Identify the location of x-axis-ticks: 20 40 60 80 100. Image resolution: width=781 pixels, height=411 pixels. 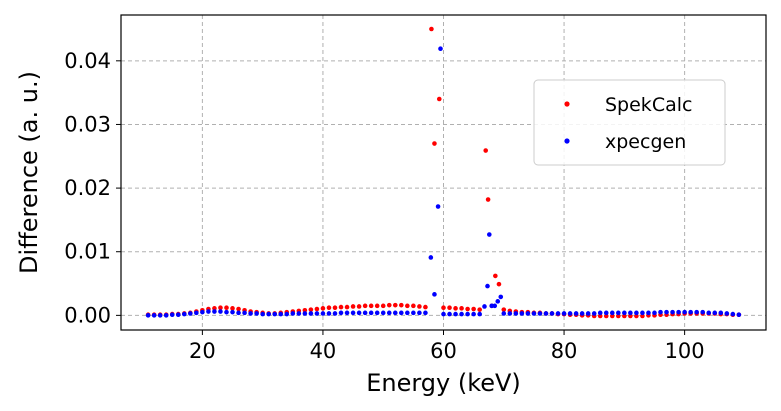
(447, 346).